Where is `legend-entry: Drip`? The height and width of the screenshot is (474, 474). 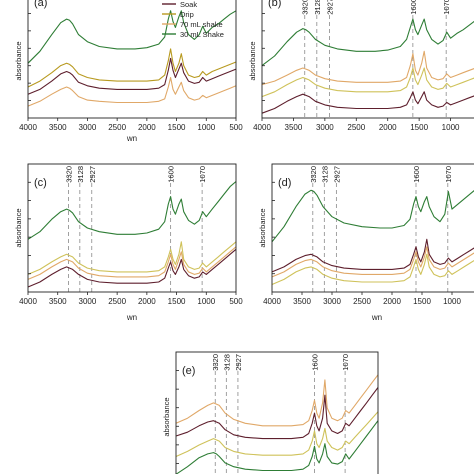 legend-entry: Drip is located at coordinates (187, 14).